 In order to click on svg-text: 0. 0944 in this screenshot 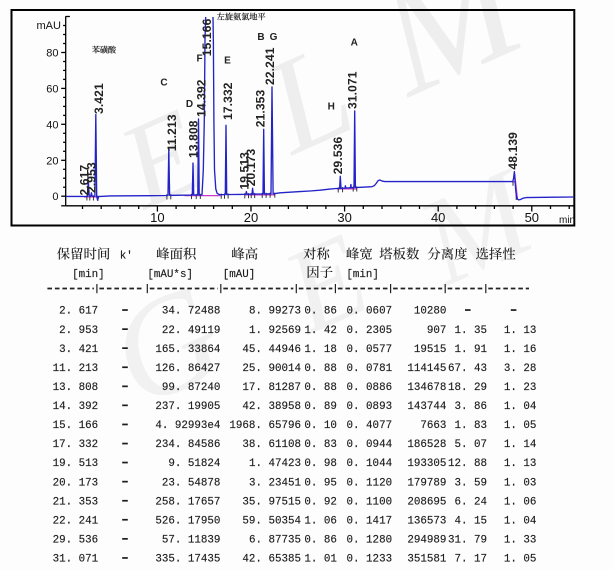, I will do `click(370, 445)`.